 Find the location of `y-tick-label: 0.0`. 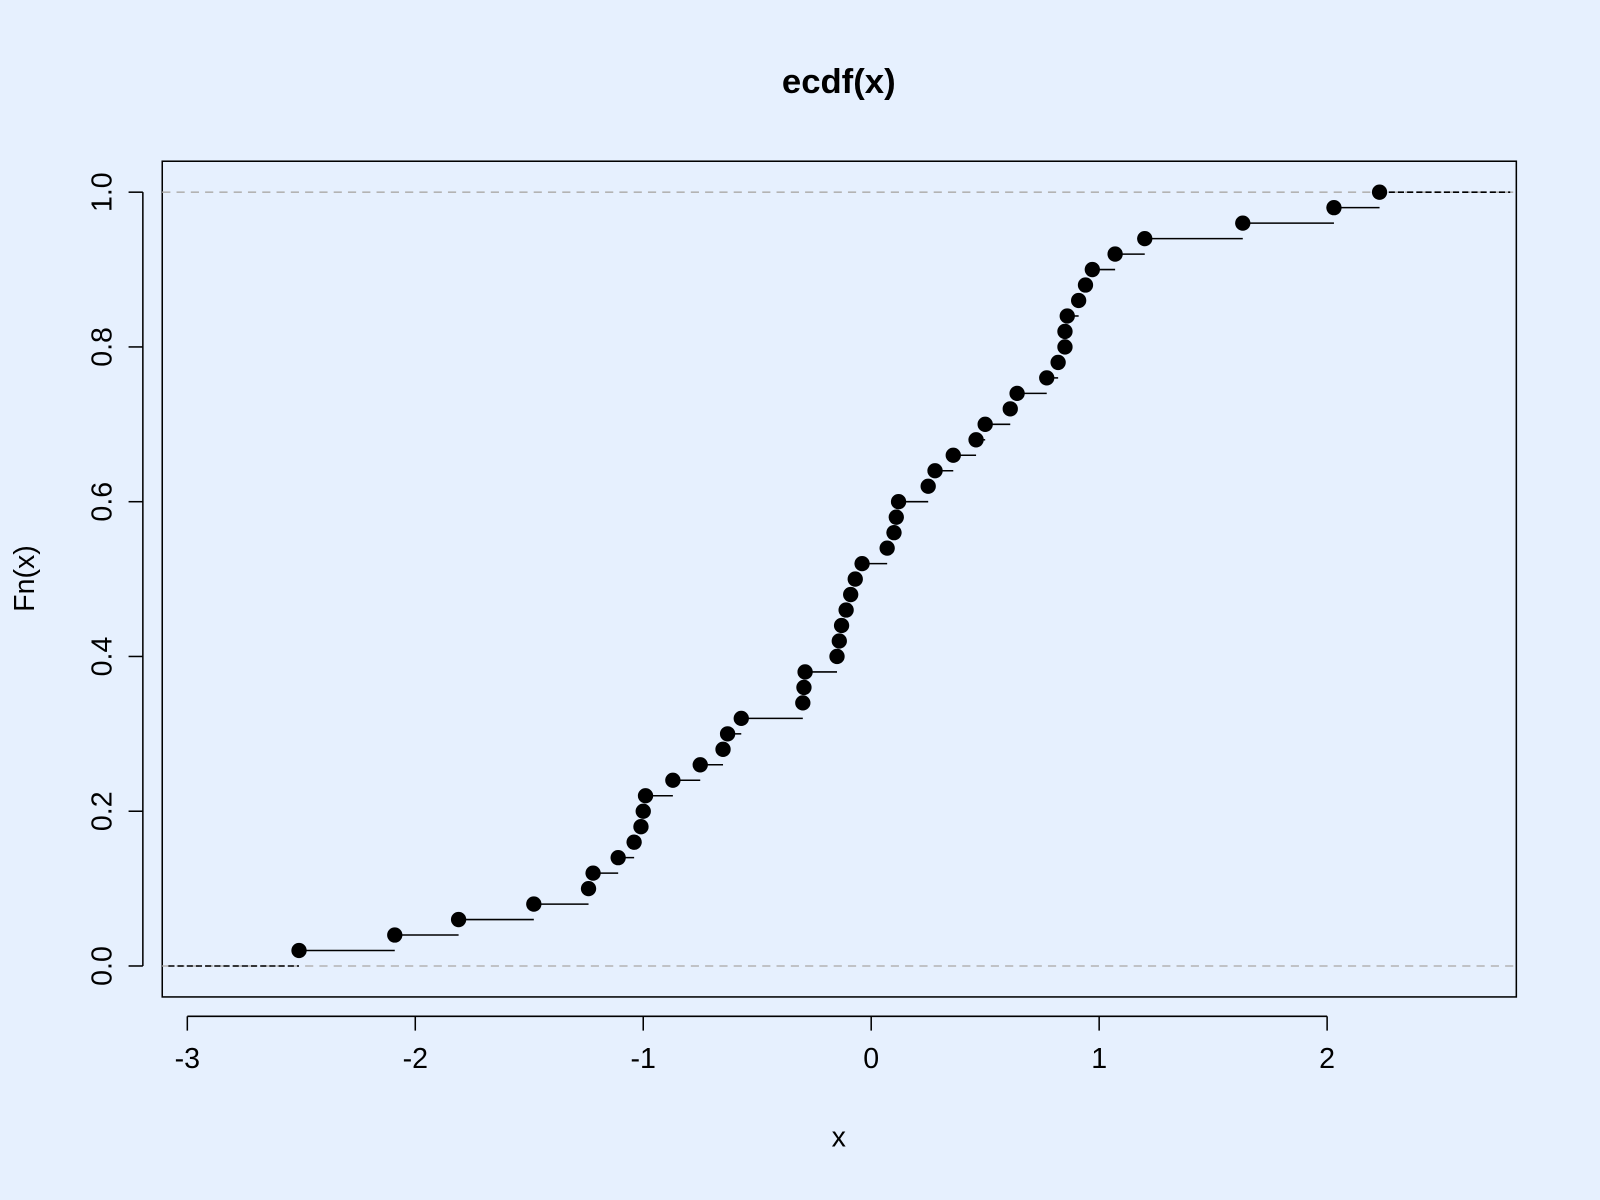

y-tick-label: 0.0 is located at coordinates (103, 966).